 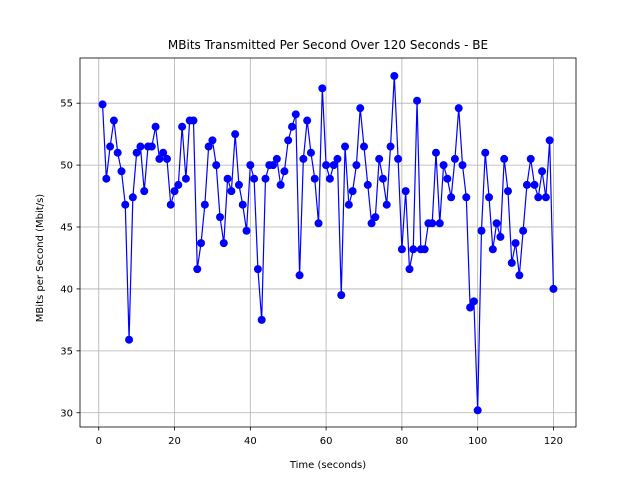 I want to click on x-tick-label: 20, so click(x=174, y=441).